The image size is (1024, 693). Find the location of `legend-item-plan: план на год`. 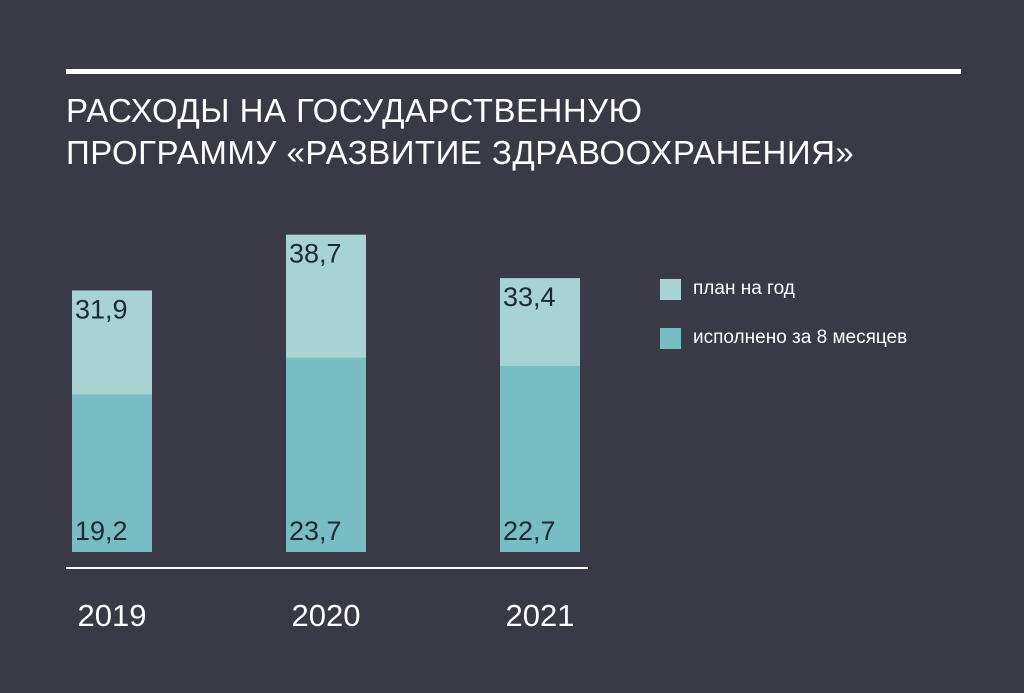

legend-item-plan: план на год is located at coordinates (727, 289).